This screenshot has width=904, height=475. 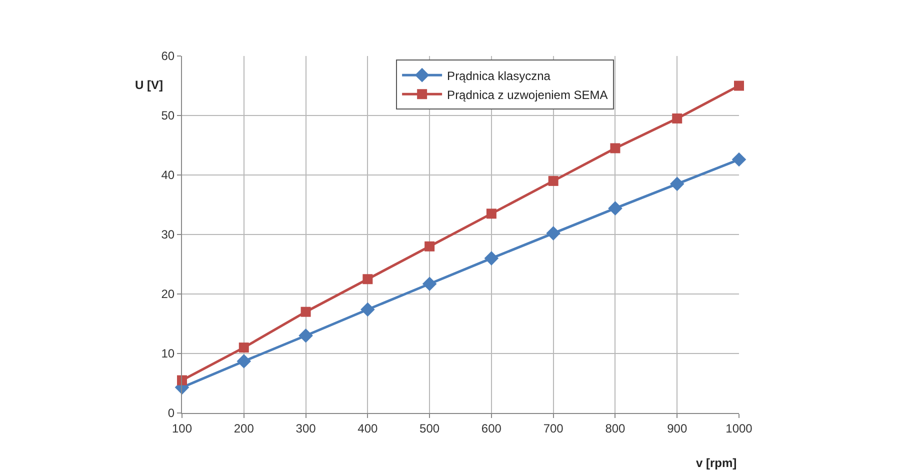 I want to click on x-tick-label: 400, so click(x=368, y=428).